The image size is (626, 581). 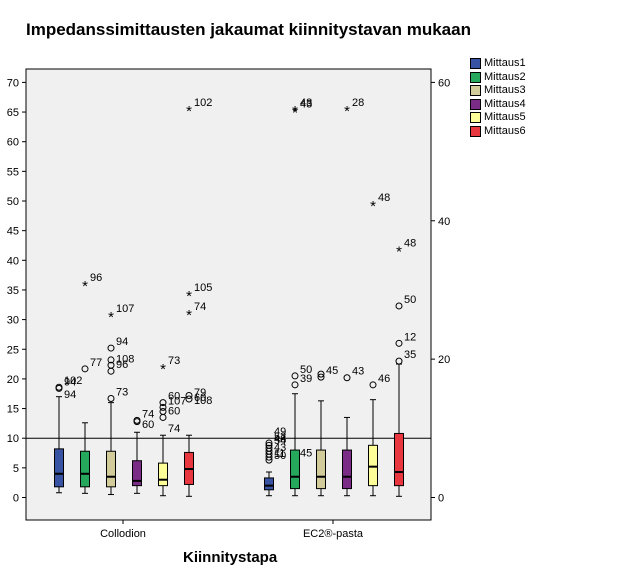 What do you see at coordinates (13, 232) in the screenshot?
I see `left-tick-label: 45` at bounding box center [13, 232].